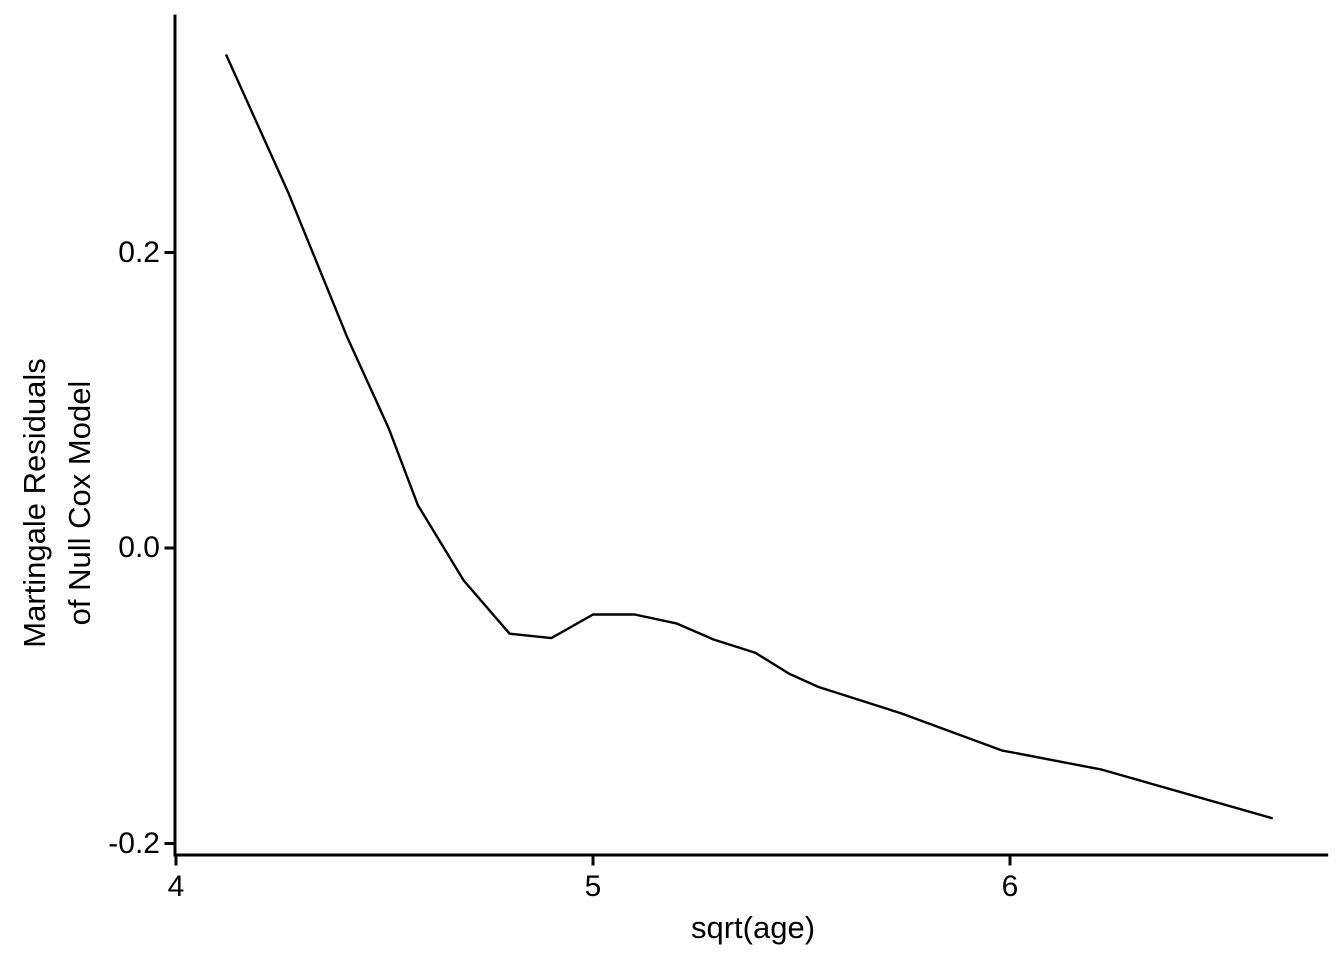 This screenshot has height=960, width=1344. Describe the element at coordinates (139, 252) in the screenshot. I see `y-tick-label-0.2: 0.2` at that location.